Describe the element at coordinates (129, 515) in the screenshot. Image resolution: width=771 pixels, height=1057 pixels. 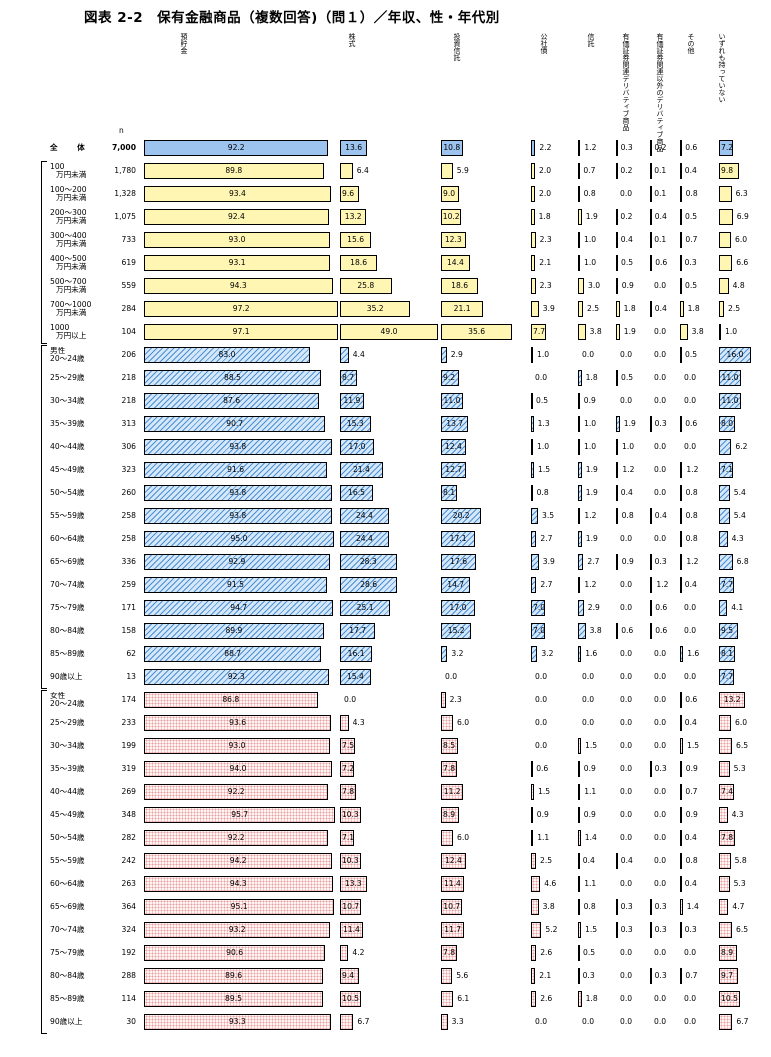
I see `row-n: 258` at that location.